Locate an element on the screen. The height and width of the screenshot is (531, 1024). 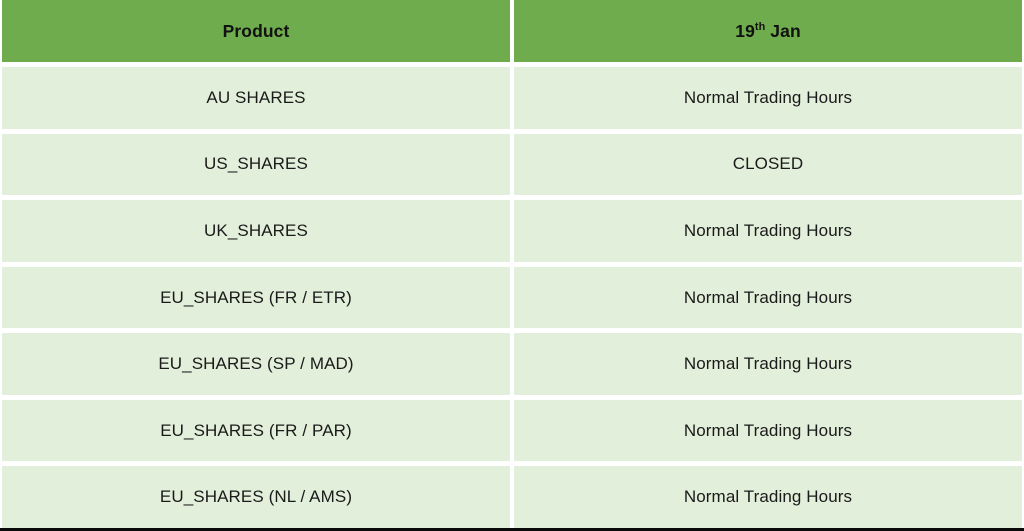
table-row: UK_SHARES Normal Trading Hours is located at coordinates (512, 231).